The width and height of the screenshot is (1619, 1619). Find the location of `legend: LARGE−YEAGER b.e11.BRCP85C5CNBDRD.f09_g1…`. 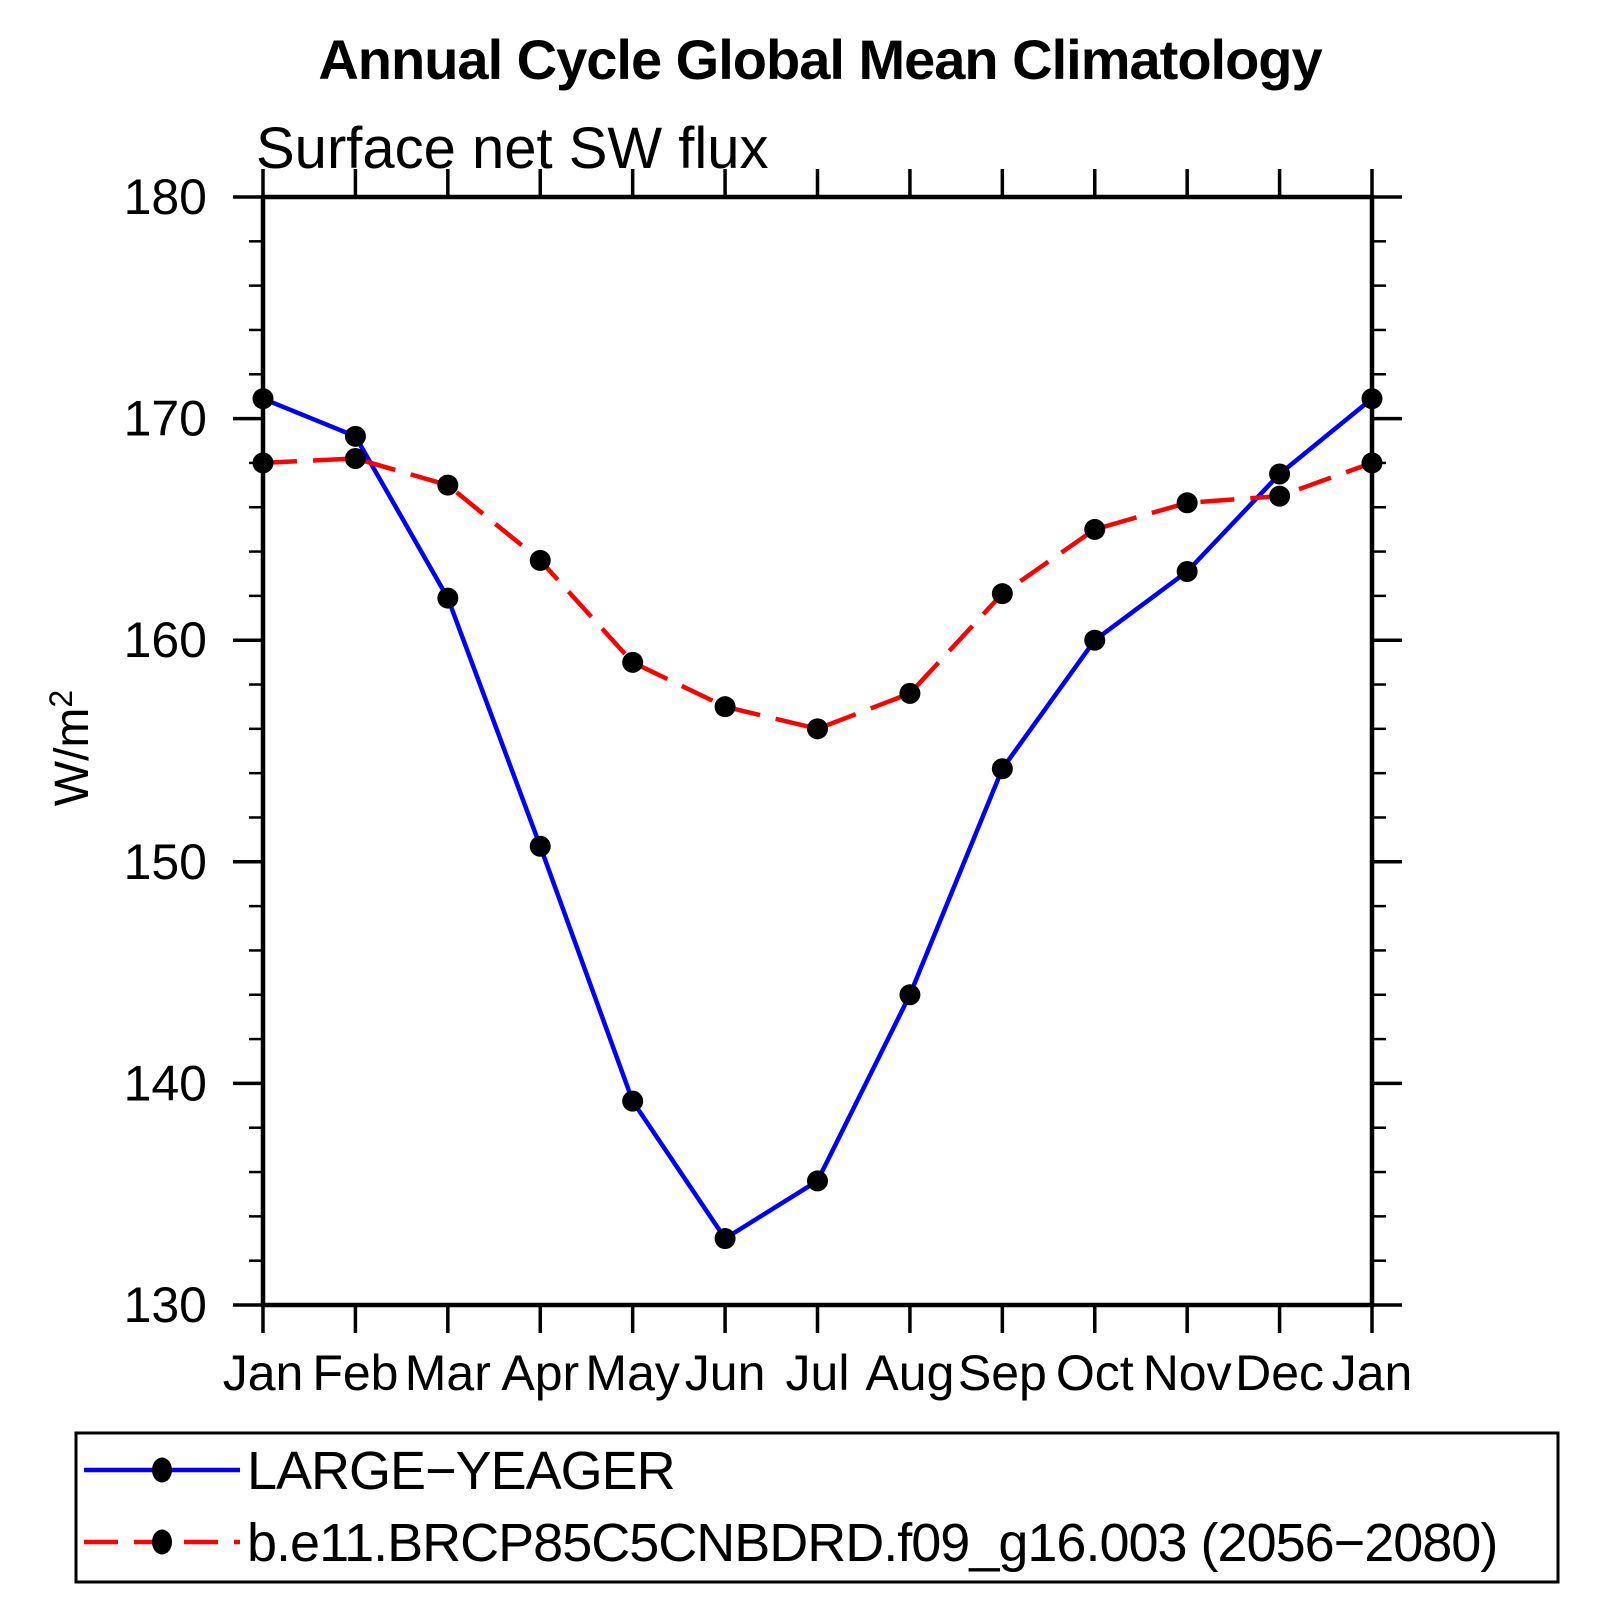

legend: LARGE−YEAGER b.e11.BRCP85C5CNBDRD.f09_g1… is located at coordinates (817, 1507).